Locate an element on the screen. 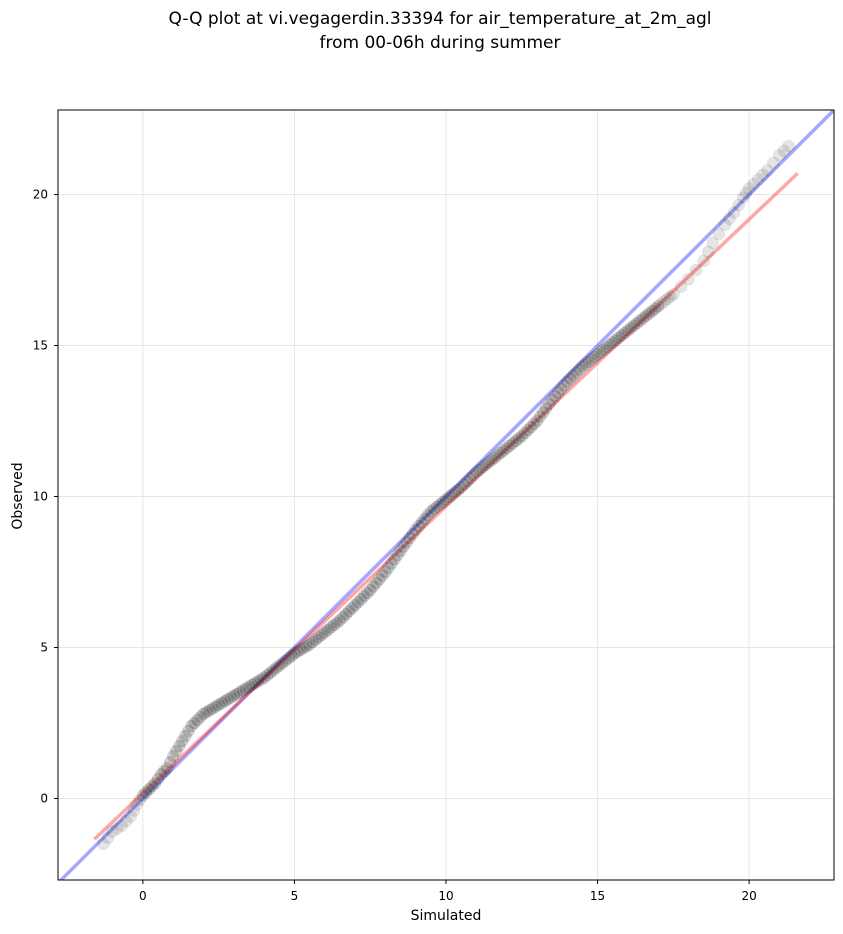  y-tick-label-3: 15 is located at coordinates (40, 346).